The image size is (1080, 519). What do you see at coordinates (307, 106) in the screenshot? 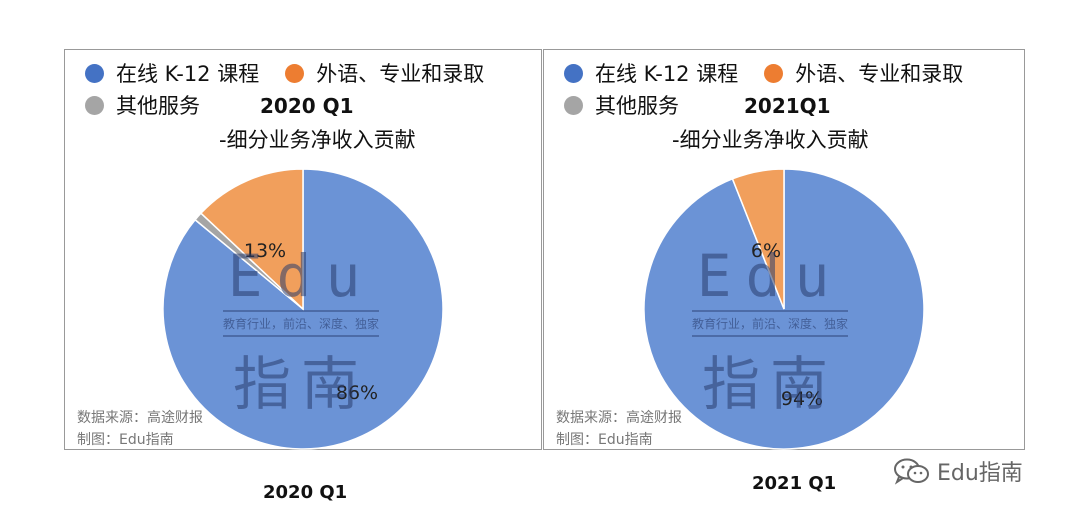
I see `chart-title: 2020 Q1` at bounding box center [307, 106].